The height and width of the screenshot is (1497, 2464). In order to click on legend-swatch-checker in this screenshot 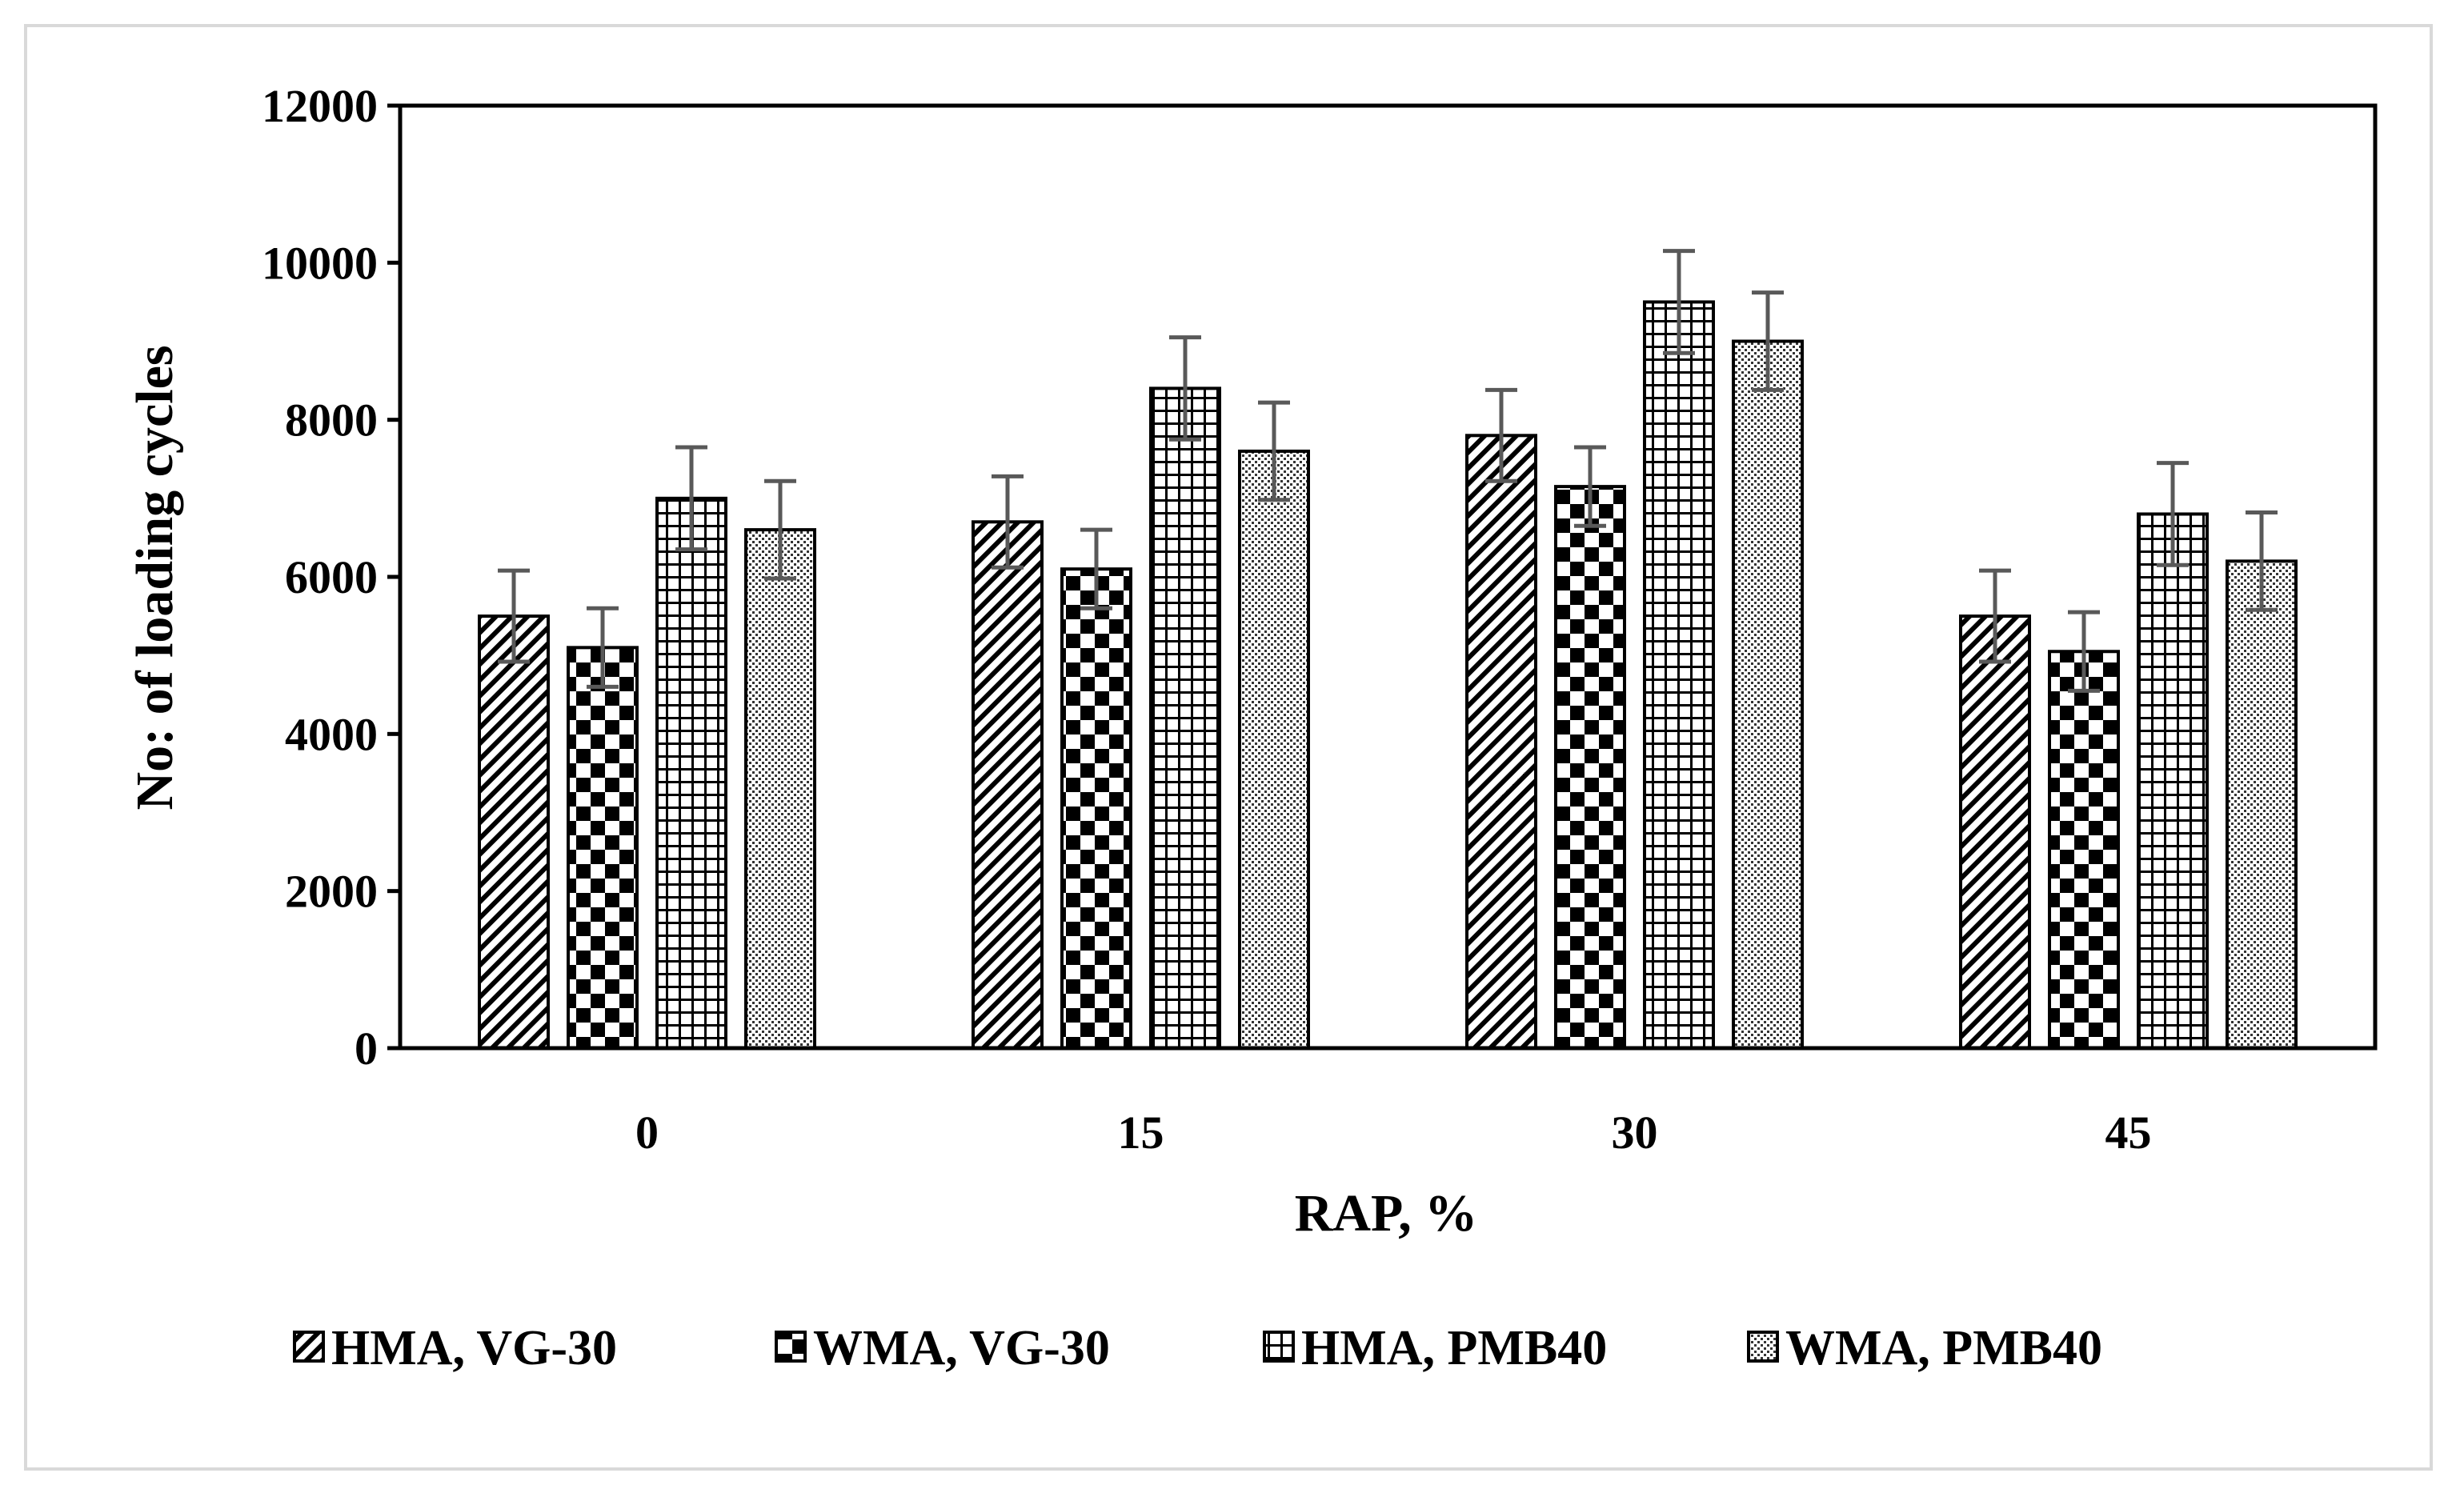, I will do `click(791, 1347)`.